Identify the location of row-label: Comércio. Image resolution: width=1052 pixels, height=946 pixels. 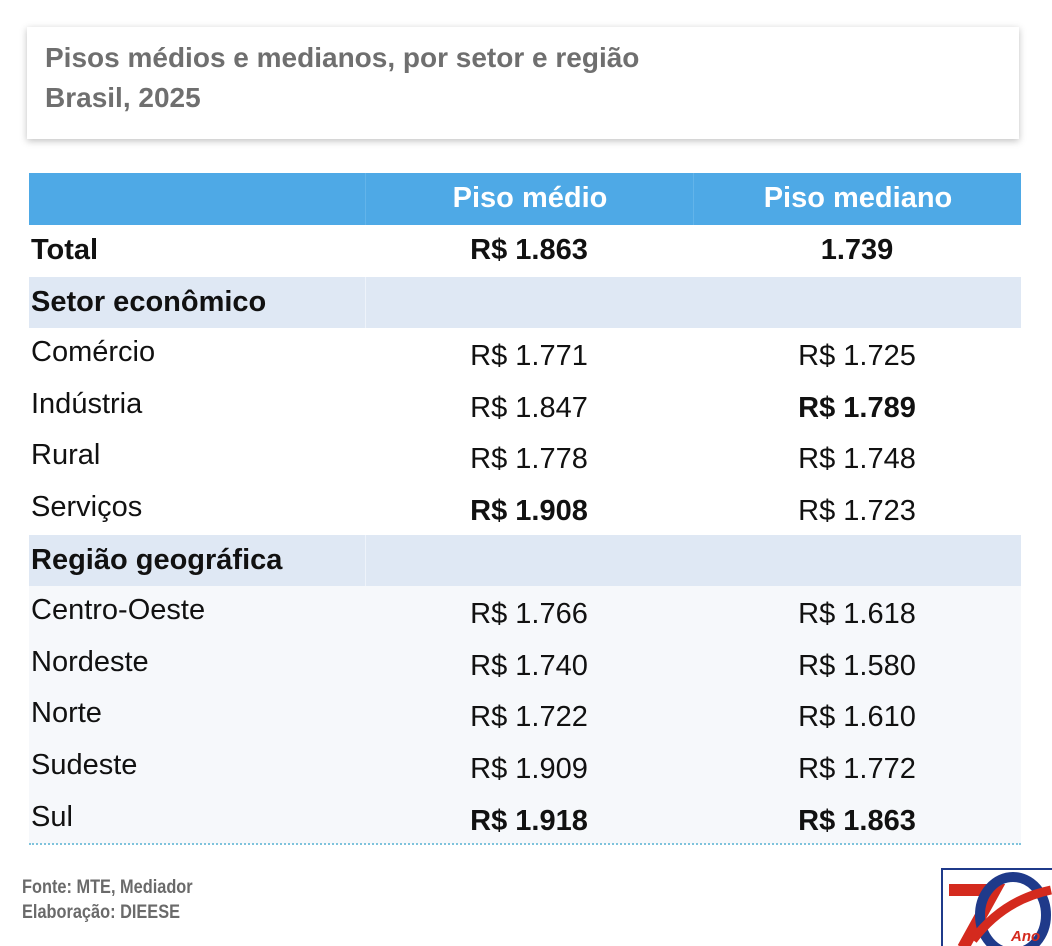
(93, 352).